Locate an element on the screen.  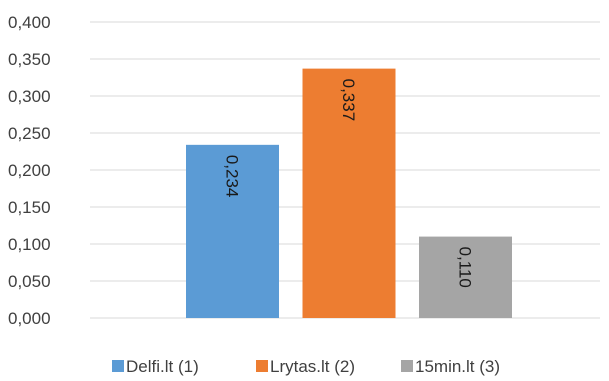
legend: Delfi.lt (1) Lrytas.lt (2) 15min.lt (3) is located at coordinates (306, 366).